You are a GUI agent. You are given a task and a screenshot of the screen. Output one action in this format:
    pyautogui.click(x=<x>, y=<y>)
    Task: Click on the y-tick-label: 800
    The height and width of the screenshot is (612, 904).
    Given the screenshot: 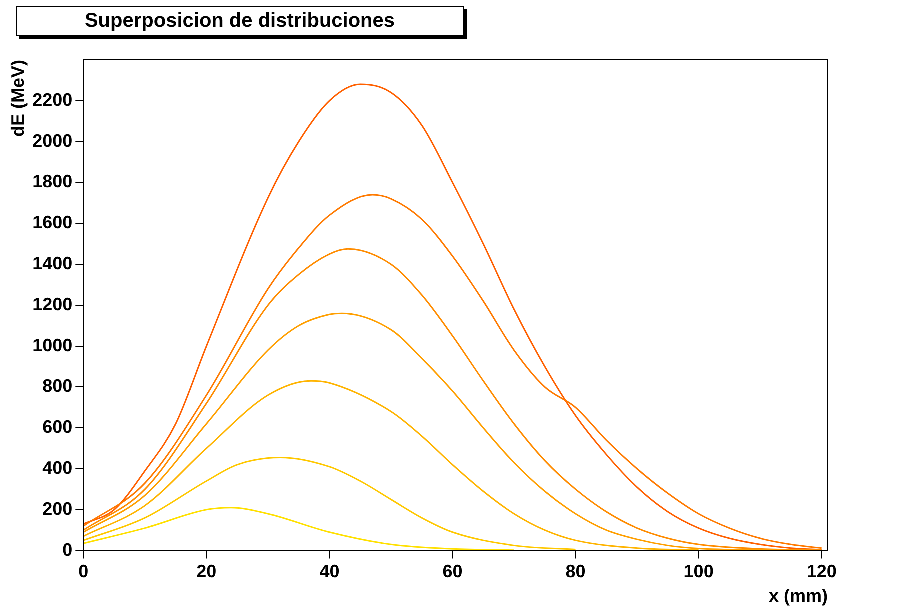 What is the action you would take?
    pyautogui.click(x=57, y=386)
    